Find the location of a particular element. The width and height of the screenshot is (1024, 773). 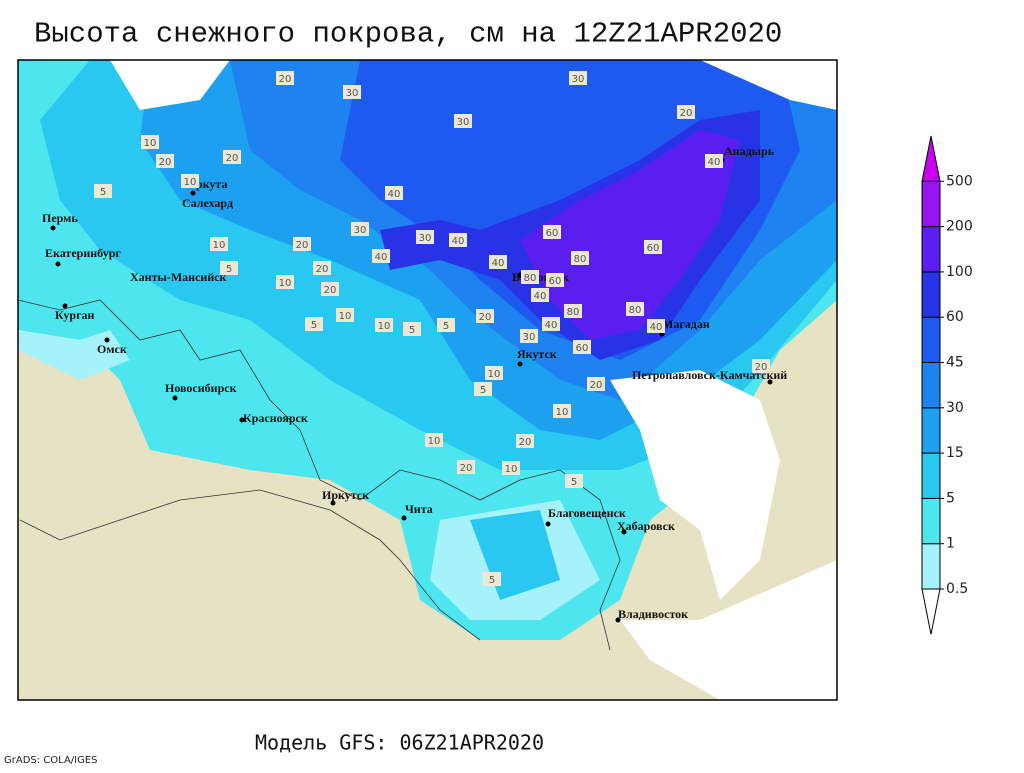

legend-label: 30 is located at coordinates (955, 408).